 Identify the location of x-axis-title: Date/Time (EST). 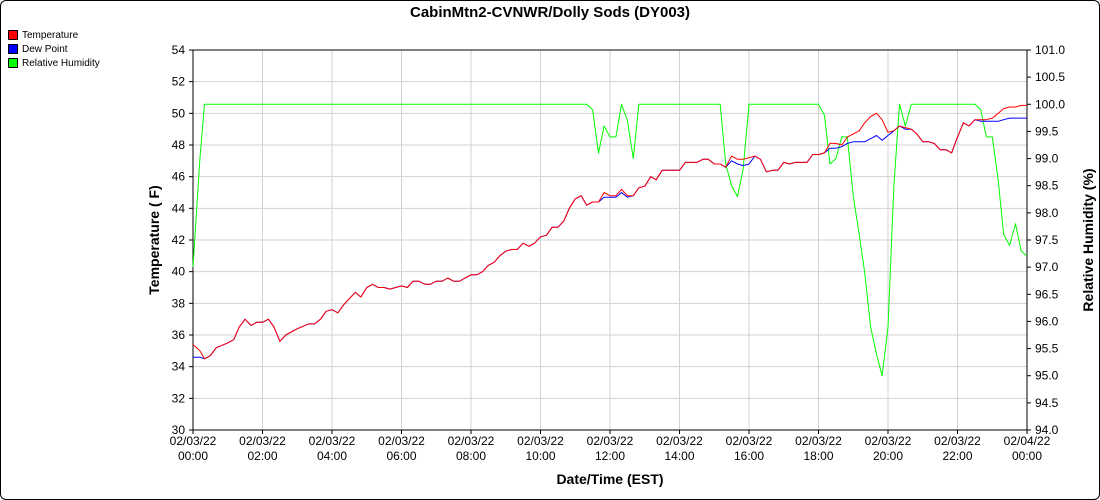
(609, 479).